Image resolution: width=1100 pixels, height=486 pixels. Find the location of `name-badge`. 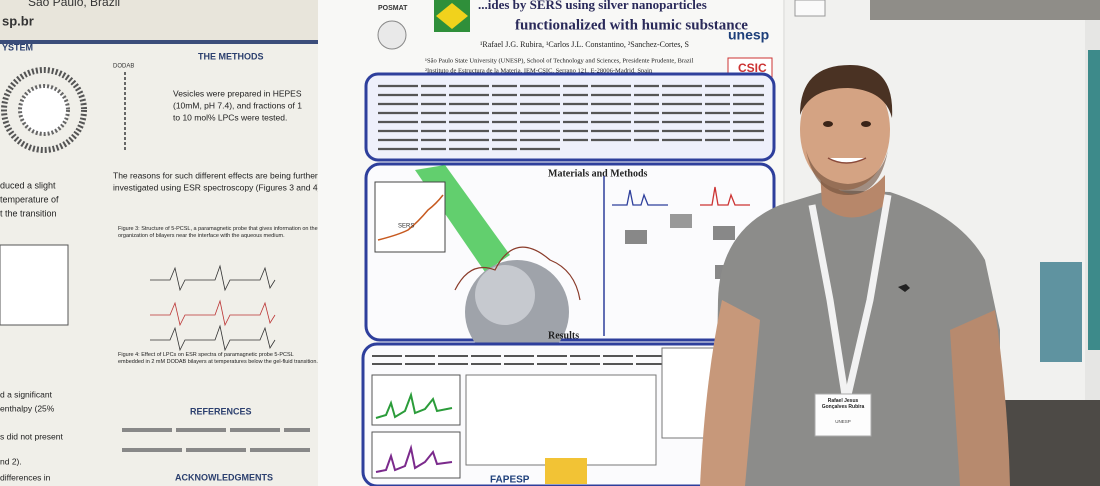

name-badge is located at coordinates (843, 415).